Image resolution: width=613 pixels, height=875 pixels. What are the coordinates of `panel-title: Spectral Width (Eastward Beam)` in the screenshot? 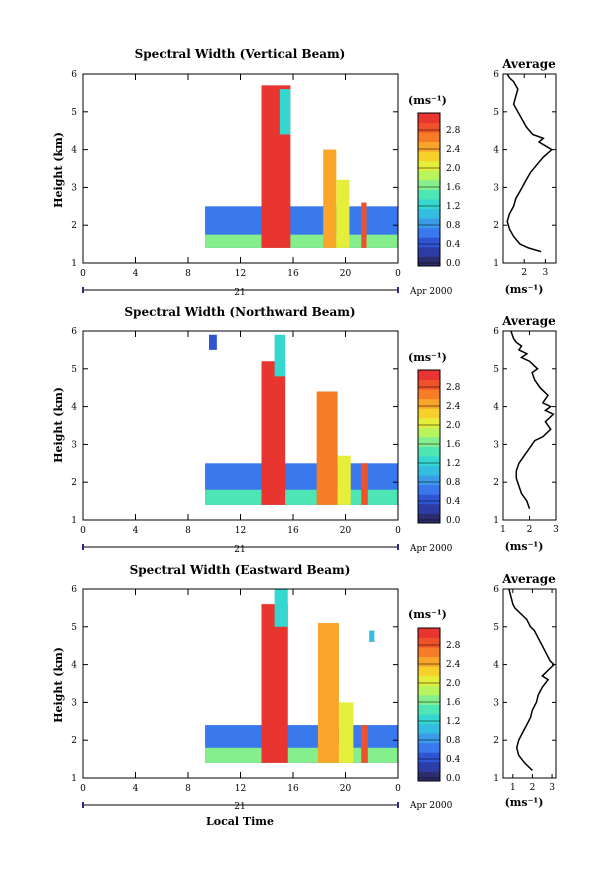 It's located at (240, 570).